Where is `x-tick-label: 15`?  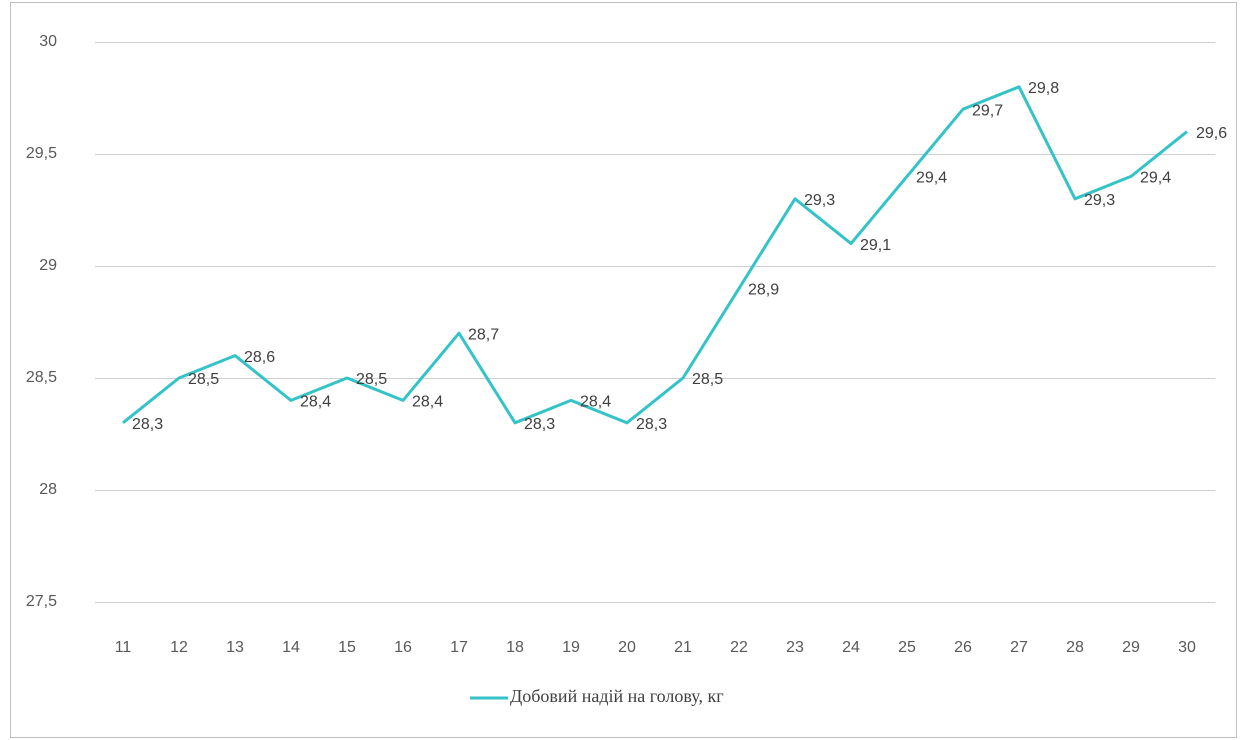 x-tick-label: 15 is located at coordinates (347, 647).